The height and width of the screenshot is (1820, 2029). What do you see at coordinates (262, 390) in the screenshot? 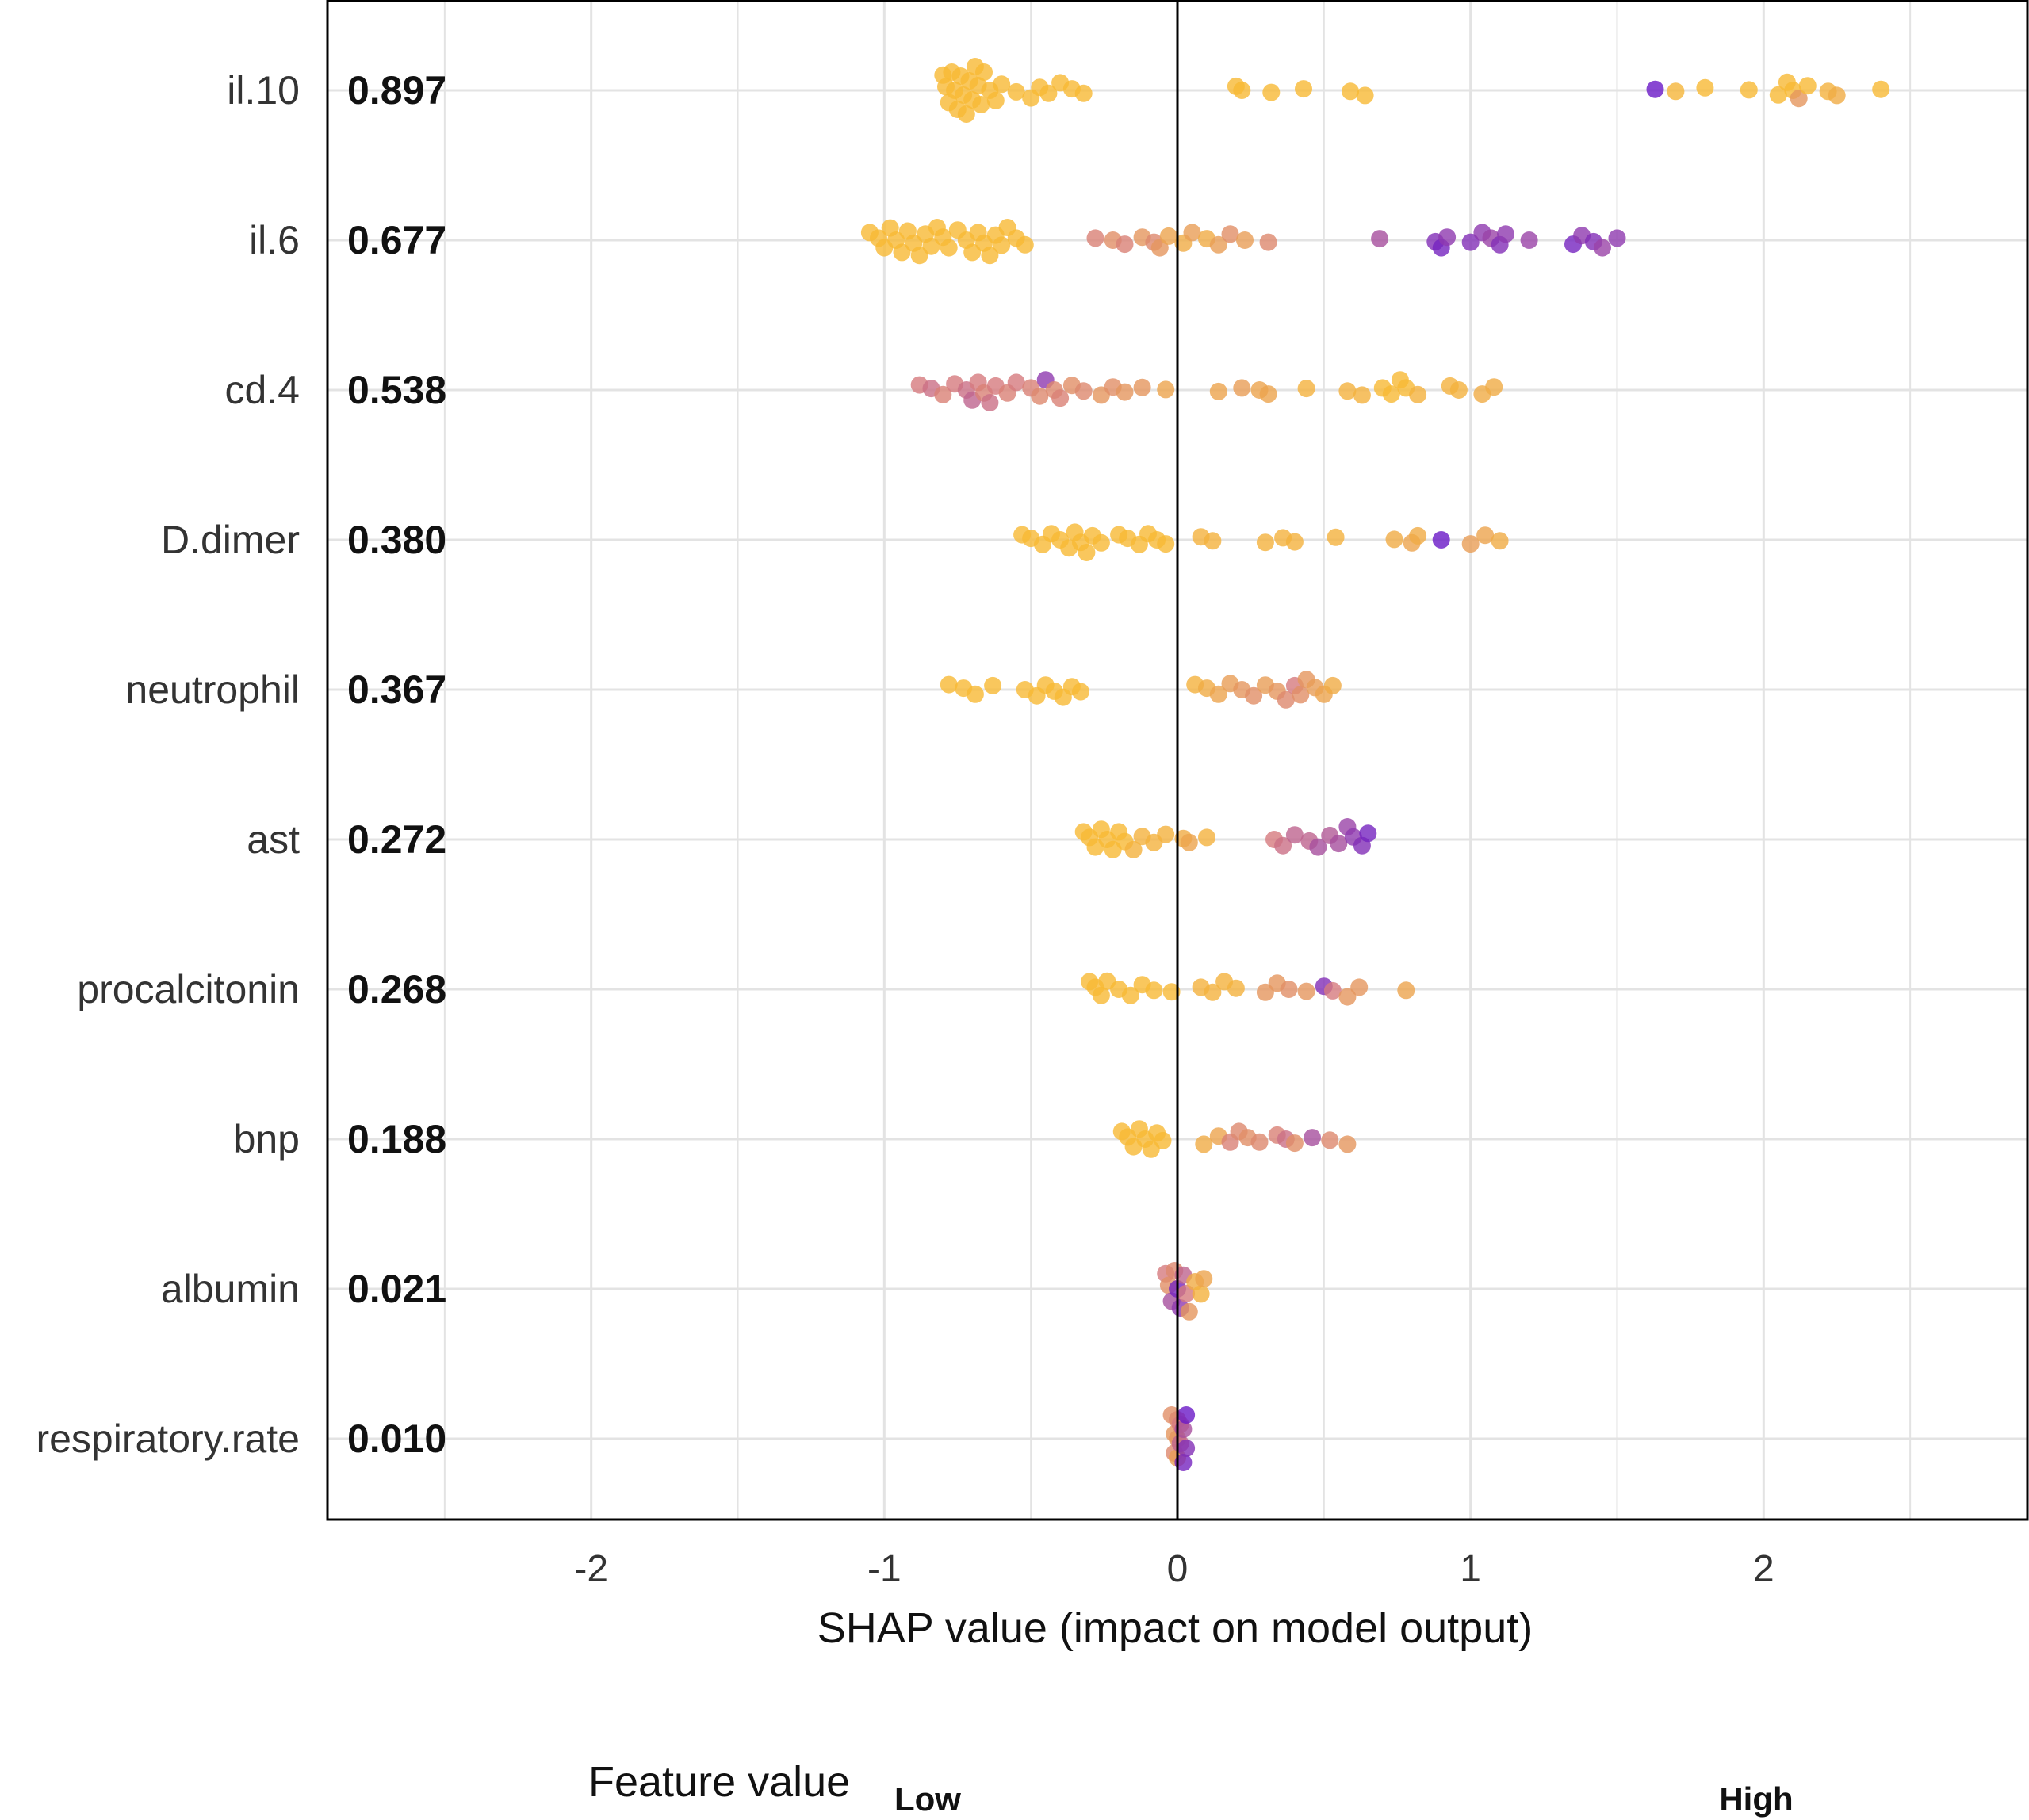
I see `feature-name-label: cd.4` at bounding box center [262, 390].